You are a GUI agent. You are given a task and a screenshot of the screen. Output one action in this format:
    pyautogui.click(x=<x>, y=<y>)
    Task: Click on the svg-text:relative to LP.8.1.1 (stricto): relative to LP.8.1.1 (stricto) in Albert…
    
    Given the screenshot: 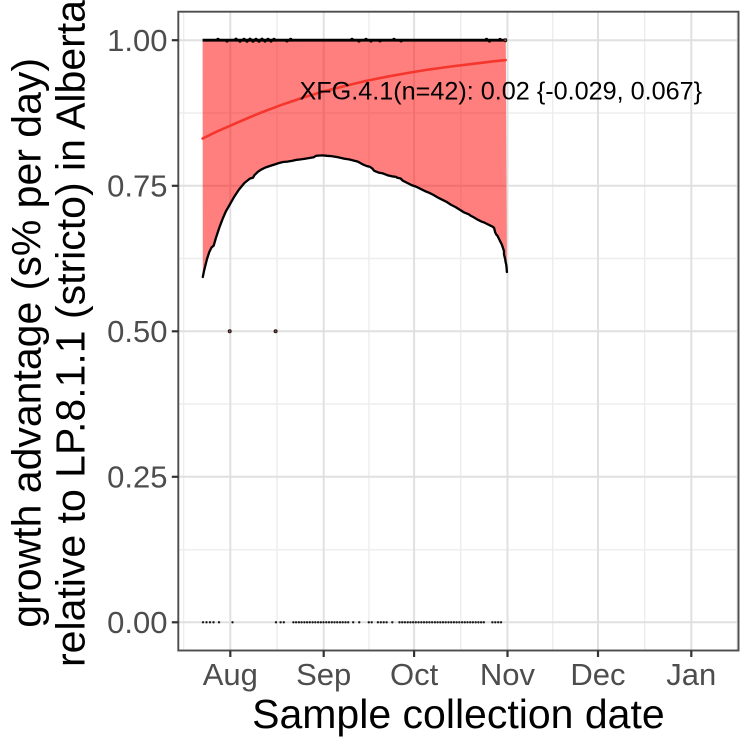 What is the action you would take?
    pyautogui.click(x=71, y=333)
    